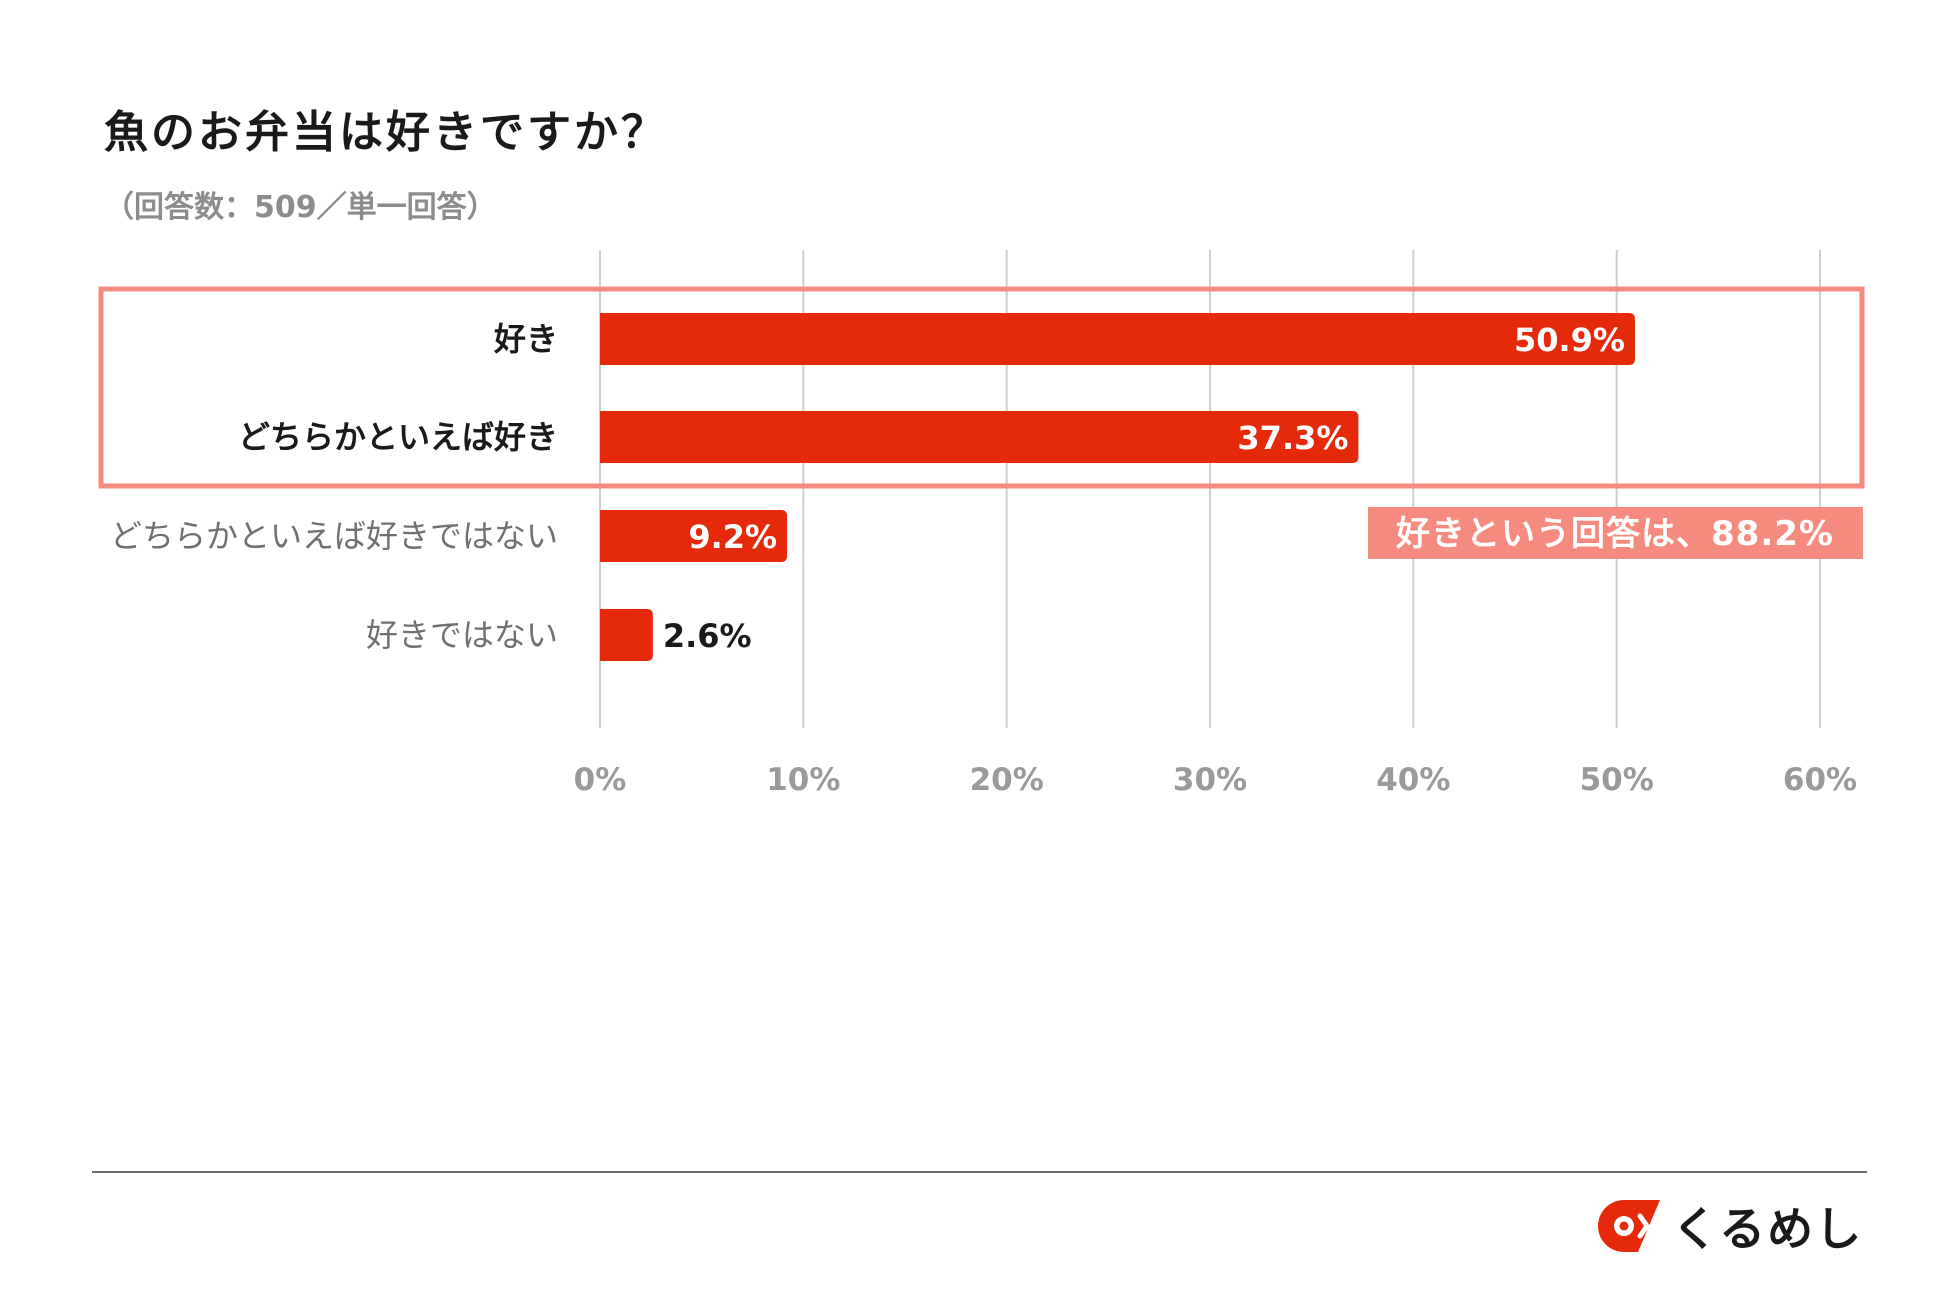 The height and width of the screenshot is (1300, 1950). What do you see at coordinates (386, 132) in the screenshot?
I see `chart-title: 魚のお弁当は好きですか？` at bounding box center [386, 132].